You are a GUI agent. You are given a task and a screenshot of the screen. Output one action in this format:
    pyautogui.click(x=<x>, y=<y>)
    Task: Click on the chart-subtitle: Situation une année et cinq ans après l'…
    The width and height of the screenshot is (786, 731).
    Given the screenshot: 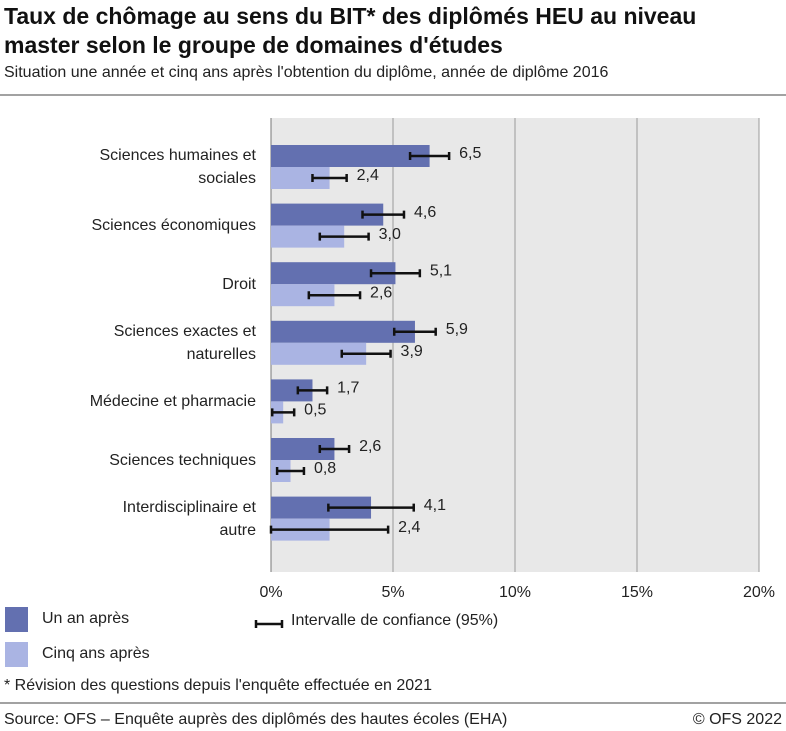 What is the action you would take?
    pyautogui.click(x=306, y=72)
    